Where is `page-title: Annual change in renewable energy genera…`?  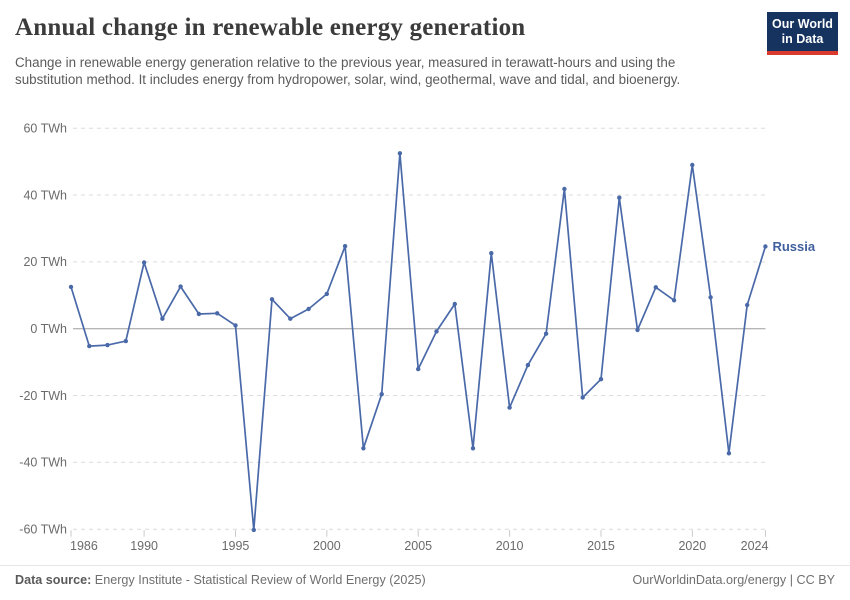 page-title: Annual change in renewable energy genera… is located at coordinates (270, 27).